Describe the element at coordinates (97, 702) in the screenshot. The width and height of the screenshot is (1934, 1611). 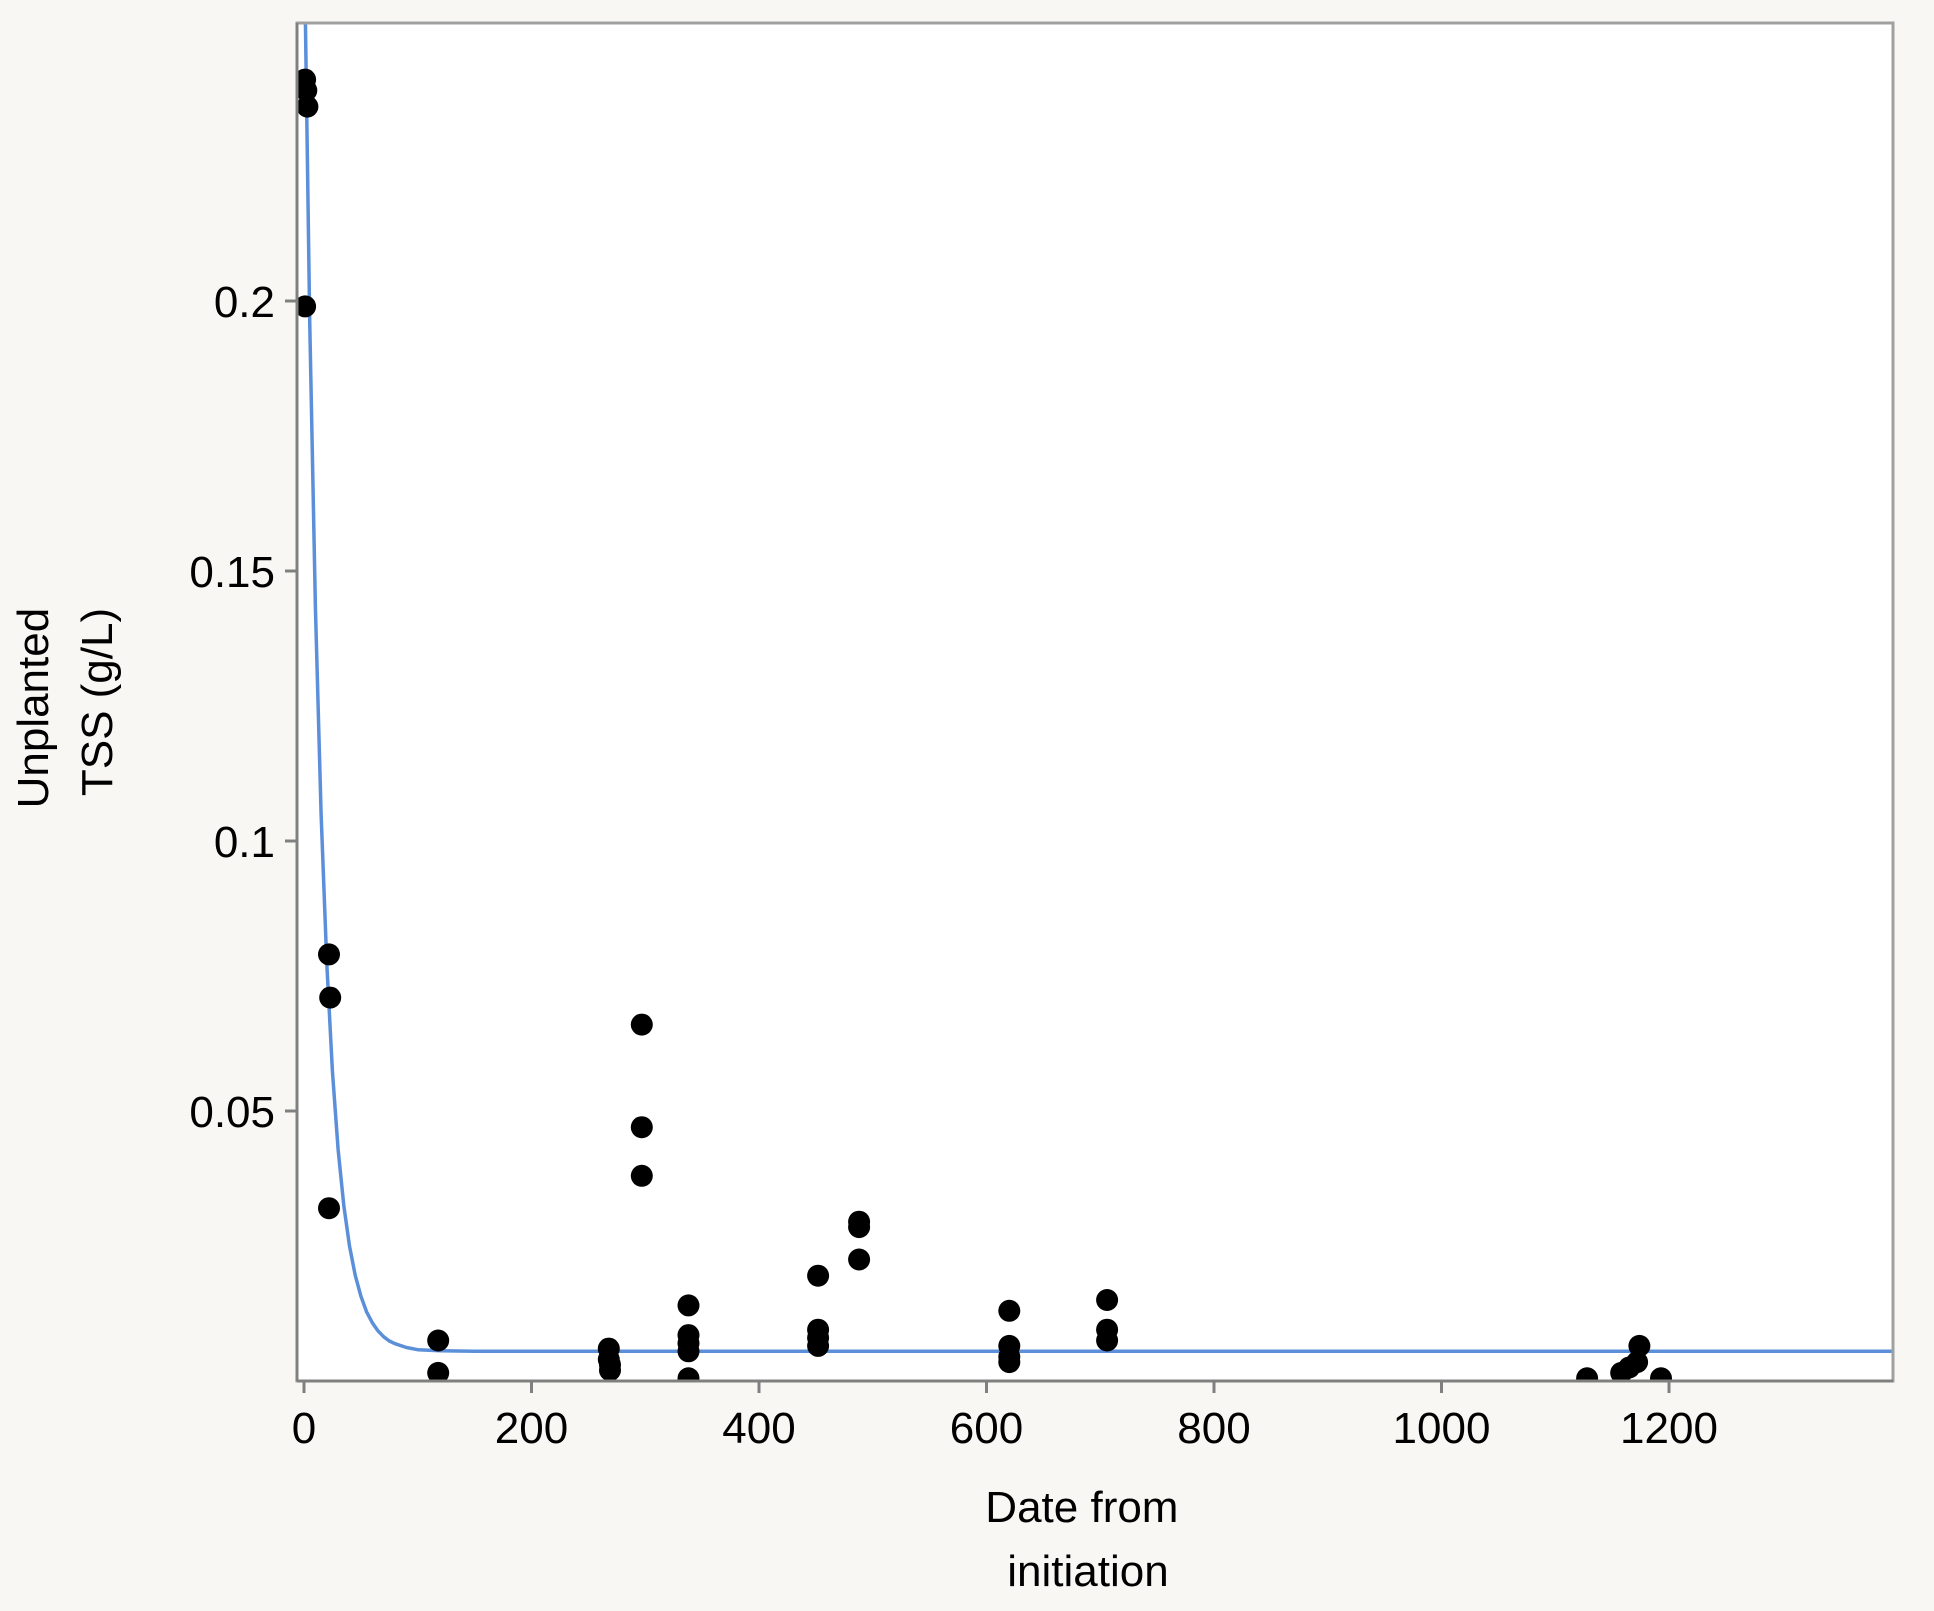
I see `y-axis-title-line-2: TSS (g/L)` at that location.